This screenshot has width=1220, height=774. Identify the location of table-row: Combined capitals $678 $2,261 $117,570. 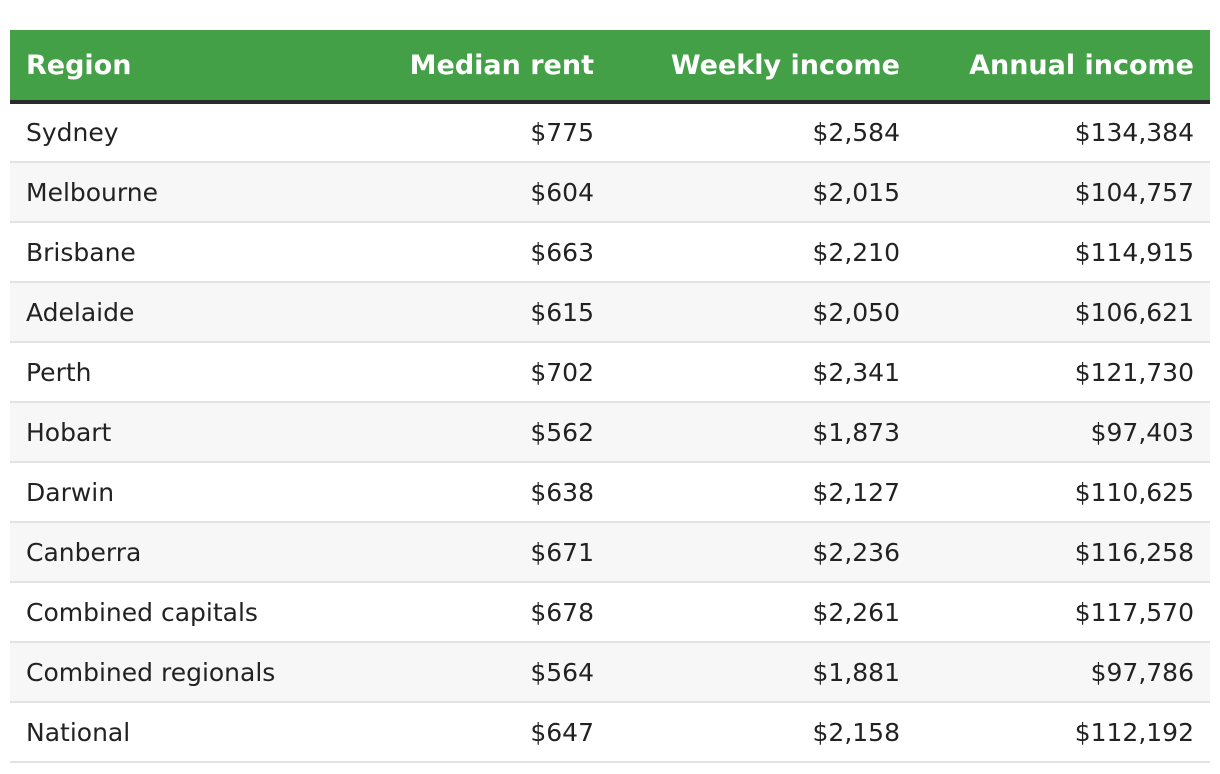
(610, 612).